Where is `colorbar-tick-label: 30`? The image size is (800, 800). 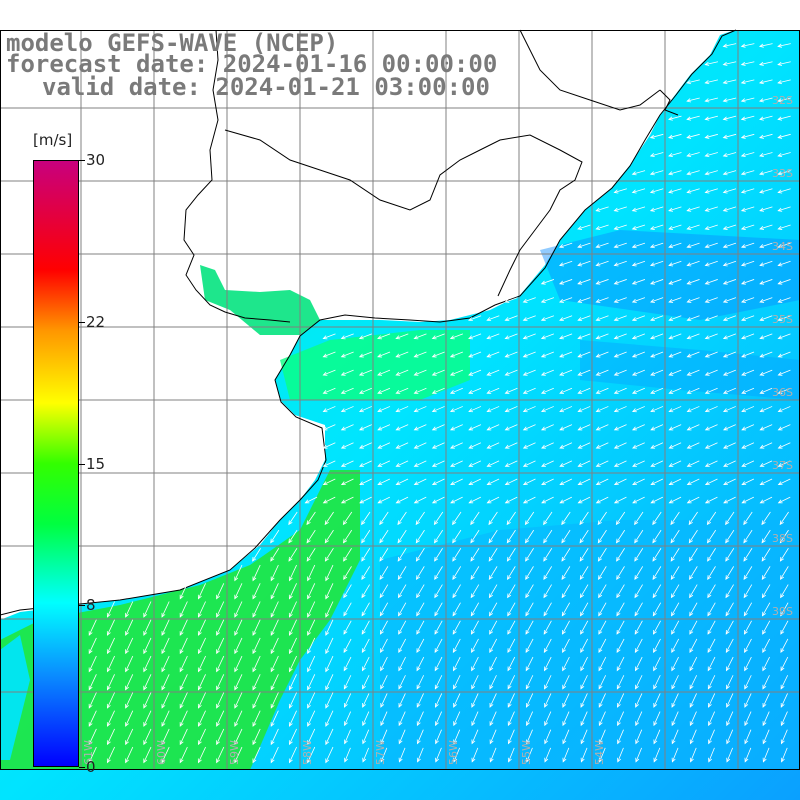 colorbar-tick-label: 30 is located at coordinates (96, 160).